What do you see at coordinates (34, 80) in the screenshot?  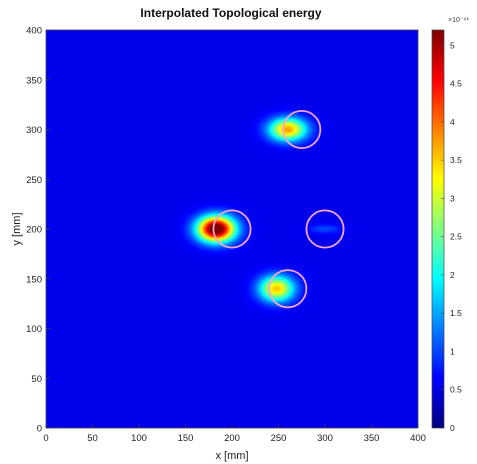 I see `y-tick-label: 350` at bounding box center [34, 80].